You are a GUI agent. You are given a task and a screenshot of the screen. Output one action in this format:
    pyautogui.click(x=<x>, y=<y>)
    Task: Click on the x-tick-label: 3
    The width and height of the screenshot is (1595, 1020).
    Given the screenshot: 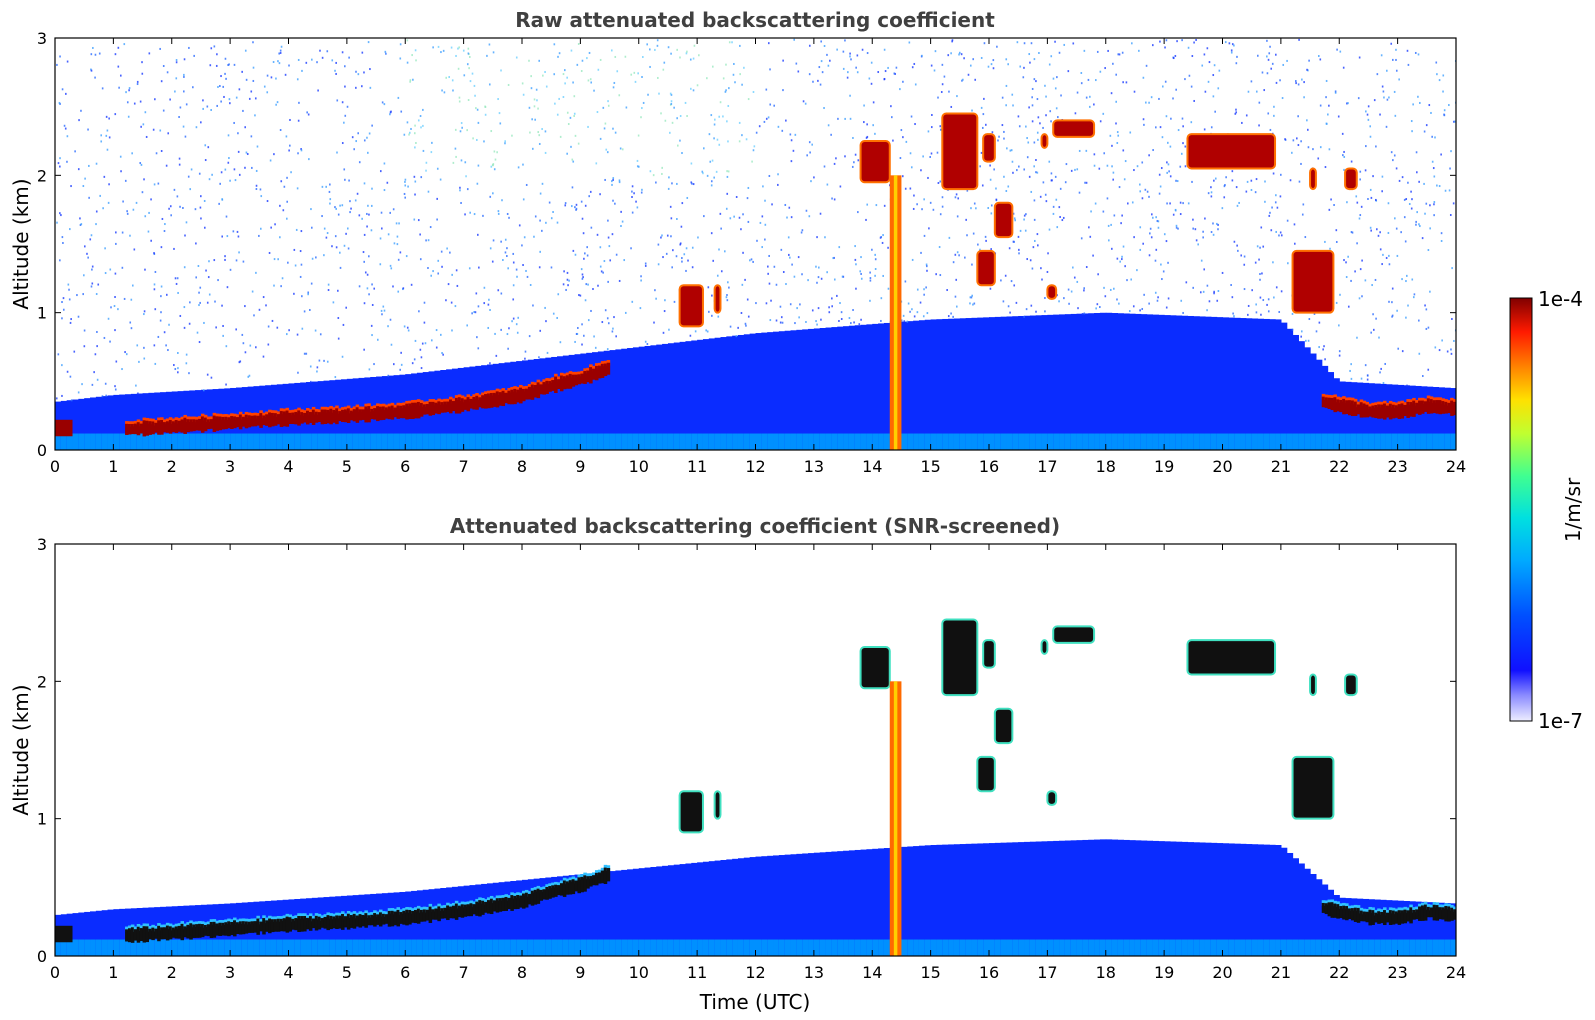 What is the action you would take?
    pyautogui.click(x=230, y=972)
    